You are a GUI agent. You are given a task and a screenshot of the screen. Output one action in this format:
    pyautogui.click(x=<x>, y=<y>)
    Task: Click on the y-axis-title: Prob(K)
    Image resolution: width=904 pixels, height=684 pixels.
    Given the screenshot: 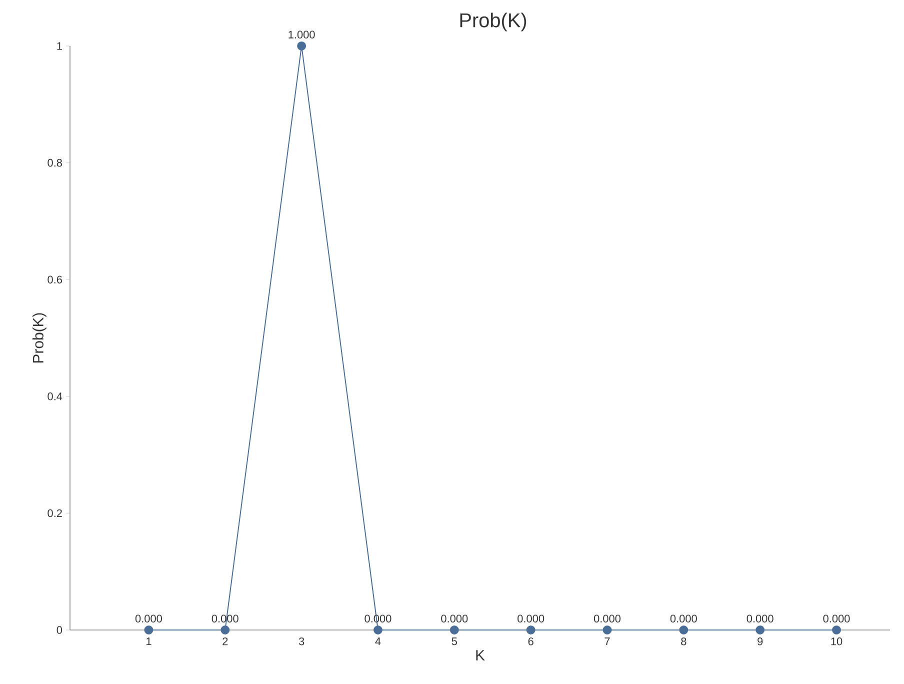 What is the action you would take?
    pyautogui.click(x=39, y=338)
    